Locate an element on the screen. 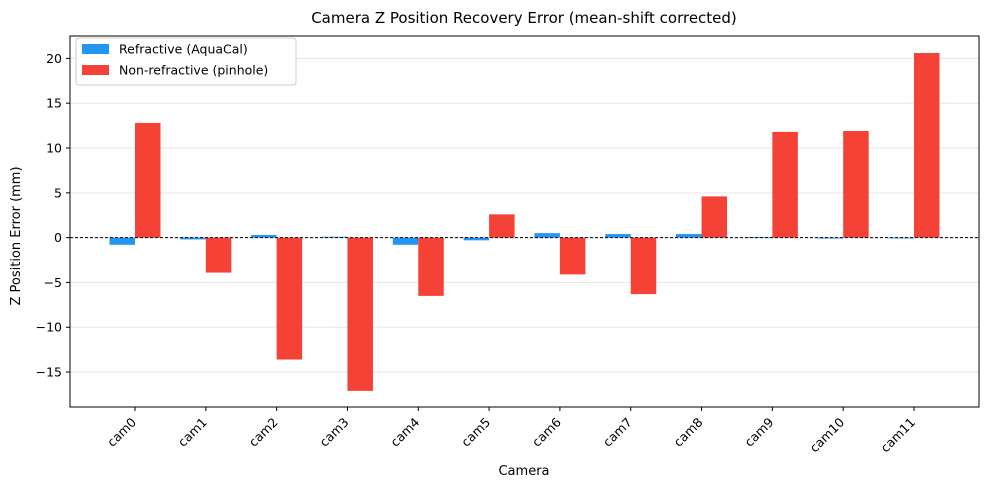  y-tick-label: 15 is located at coordinates (54, 103).